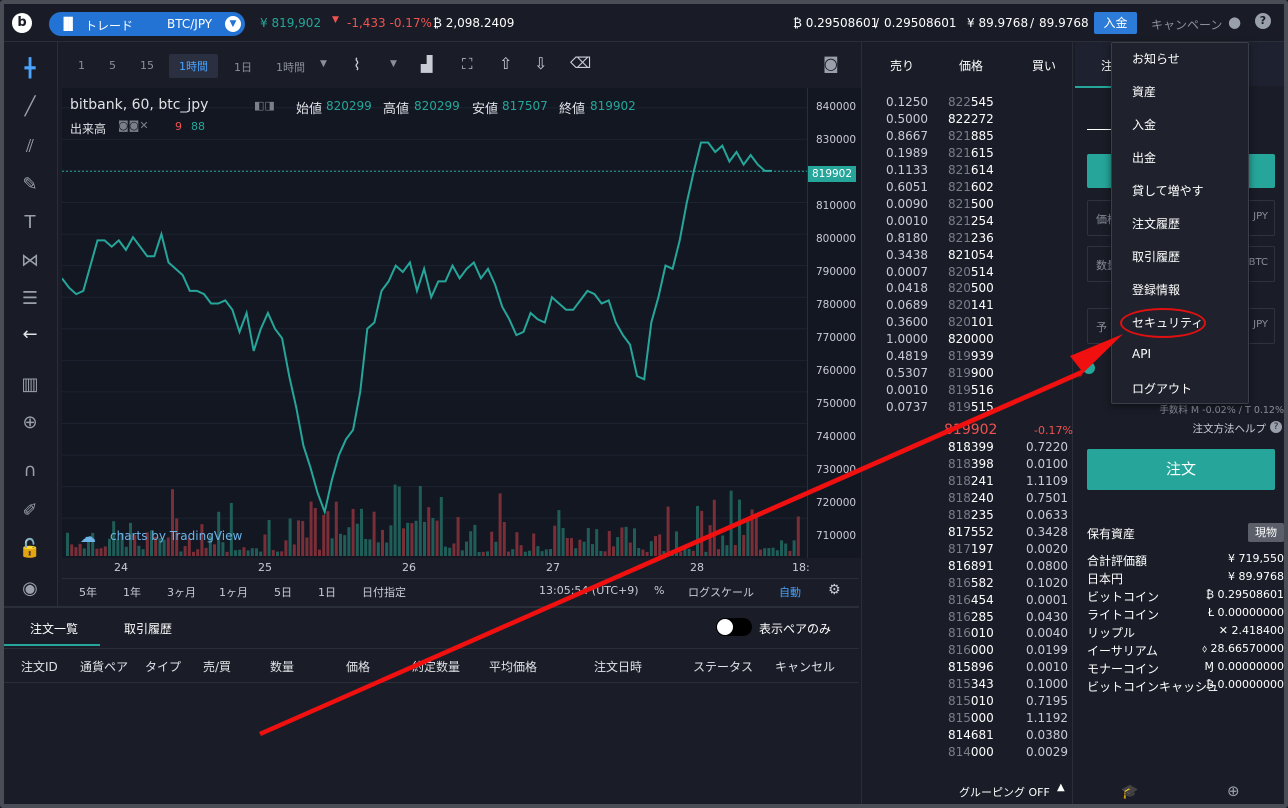  What do you see at coordinates (30, 384) in the screenshot?
I see `measure-icon: ▥` at bounding box center [30, 384].